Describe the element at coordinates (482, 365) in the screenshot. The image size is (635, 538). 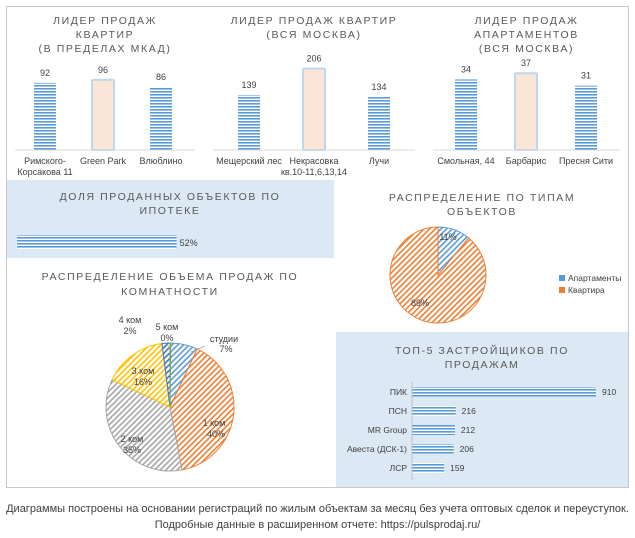
I see `chart-title-line: ПРОДАЖАМ` at that location.